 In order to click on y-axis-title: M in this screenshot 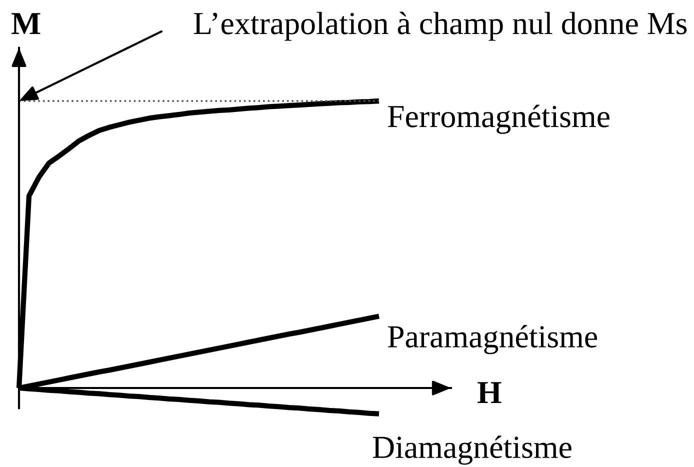, I will do `click(26, 23)`.